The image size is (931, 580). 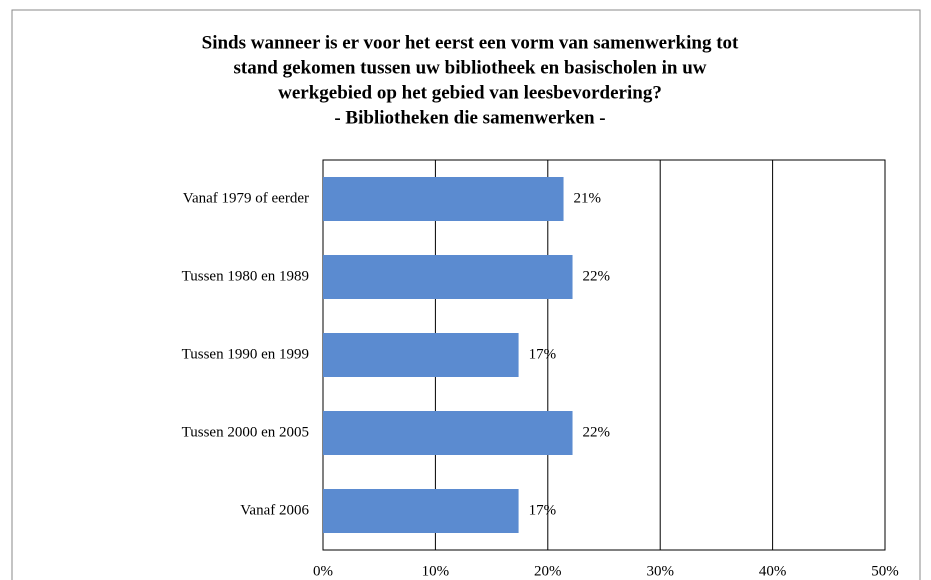 What do you see at coordinates (245, 276) in the screenshot?
I see `y-tick-label: Tussen 1980 en 1989` at bounding box center [245, 276].